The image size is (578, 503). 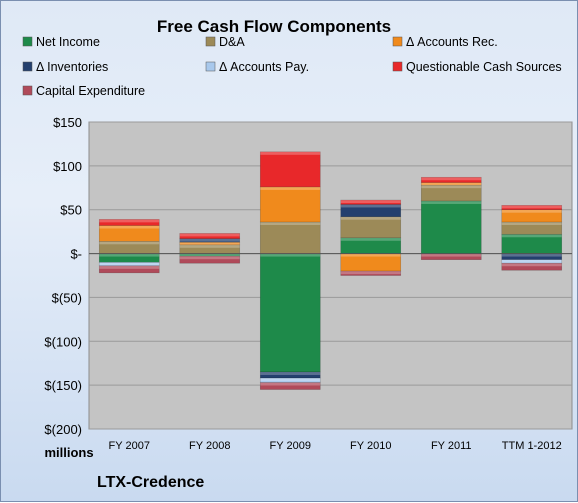 What do you see at coordinates (532, 446) in the screenshot?
I see `x-tick-label: TTM 1-2012` at bounding box center [532, 446].